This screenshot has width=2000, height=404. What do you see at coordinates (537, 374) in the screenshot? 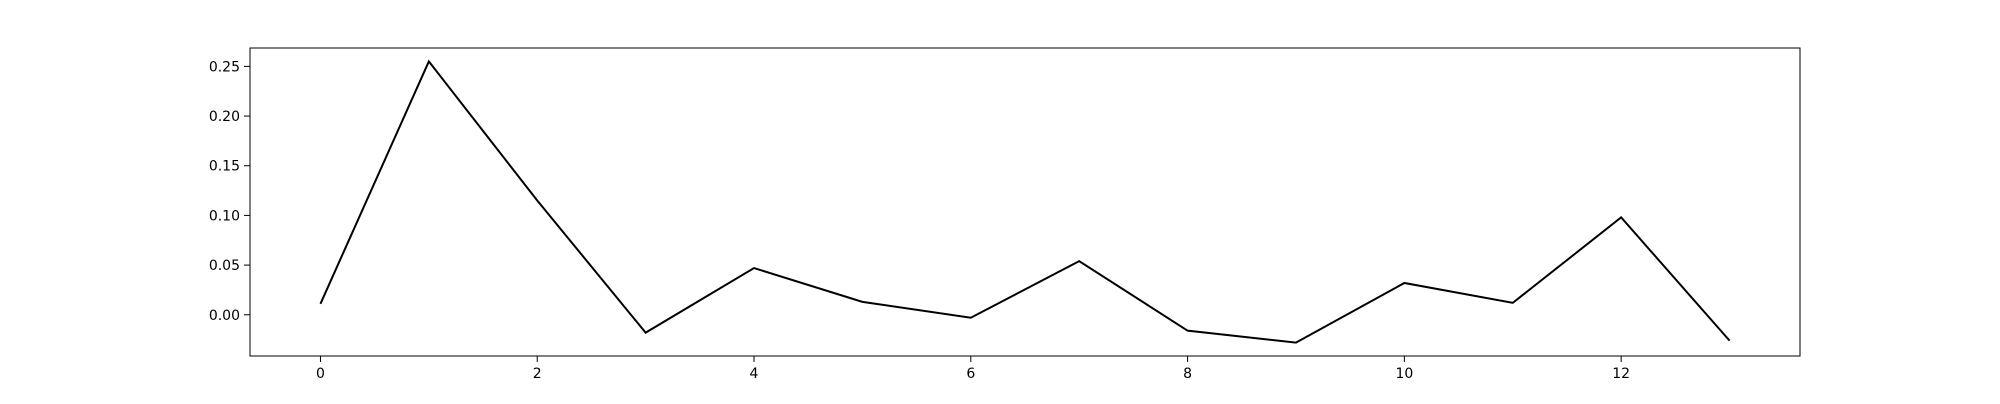
I see `x-tick-label: 2` at bounding box center [537, 374].